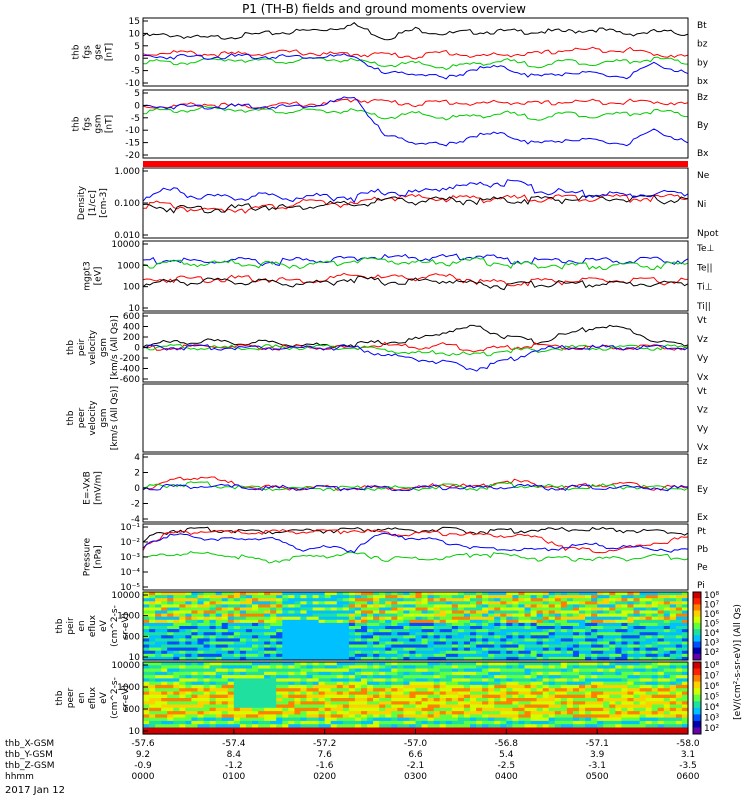  I want to click on x-tick-label: 0300, so click(415, 777).